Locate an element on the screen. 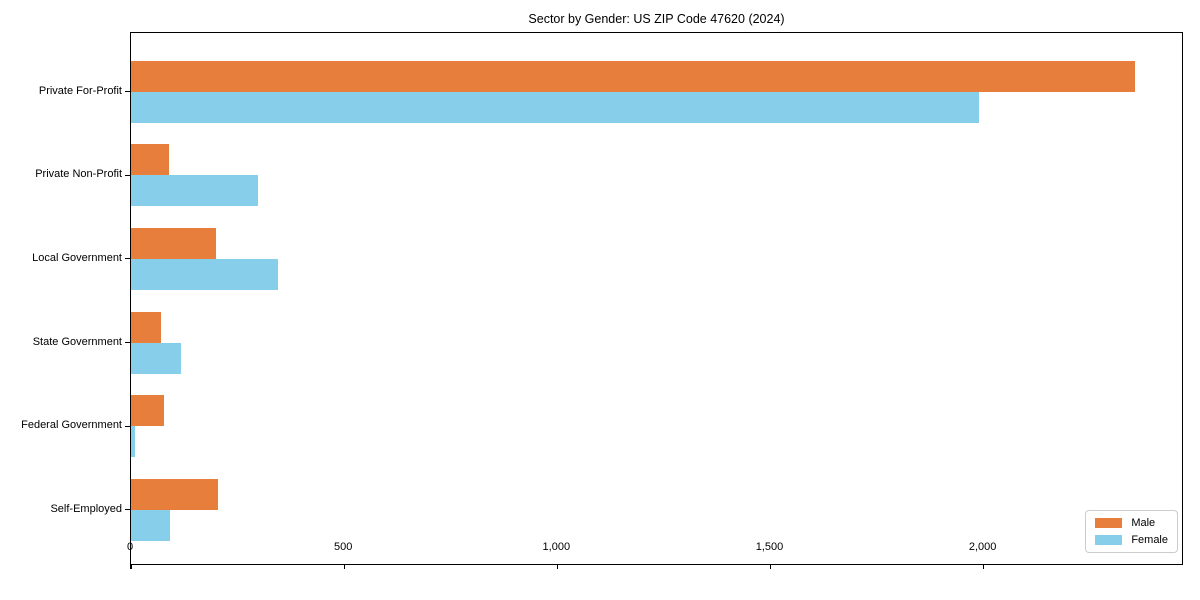 Image resolution: width=1200 pixels, height=600 pixels. bar-female-local-government is located at coordinates (205, 274).